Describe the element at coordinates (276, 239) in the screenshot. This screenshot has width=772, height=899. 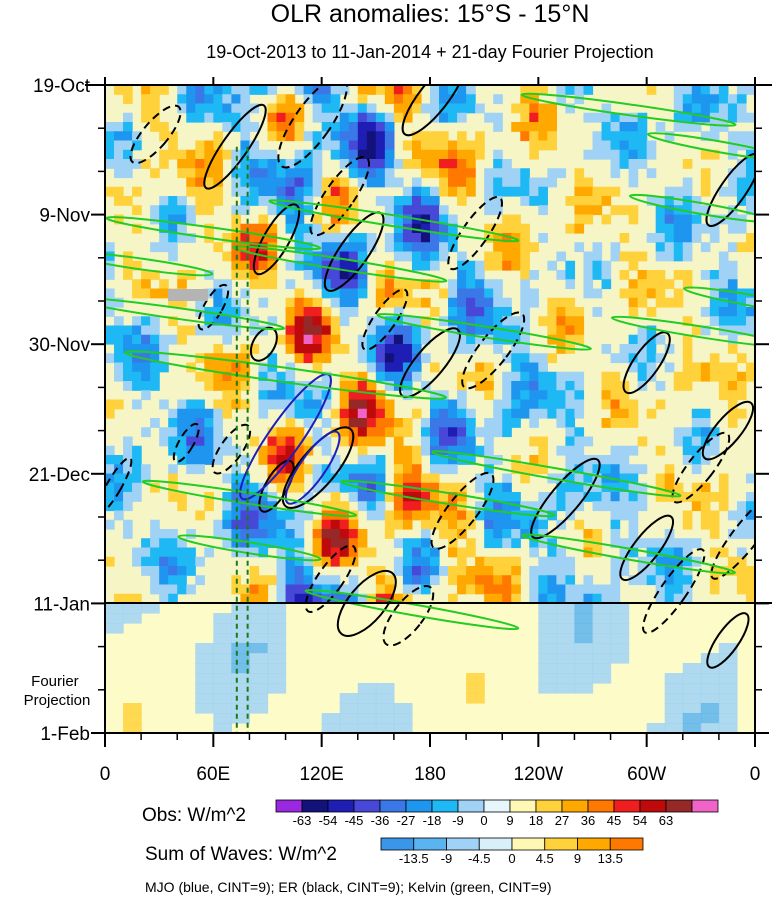
I see `er-contour` at that location.